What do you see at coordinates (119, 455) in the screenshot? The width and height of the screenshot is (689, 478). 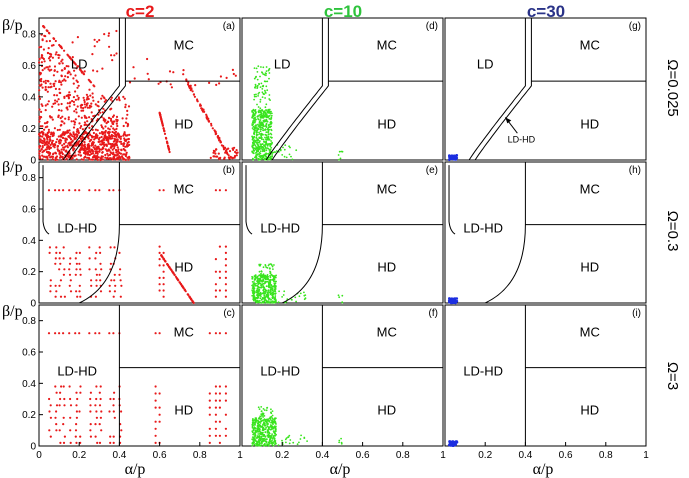 I see `x-tick-label: 0.4` at bounding box center [119, 455].